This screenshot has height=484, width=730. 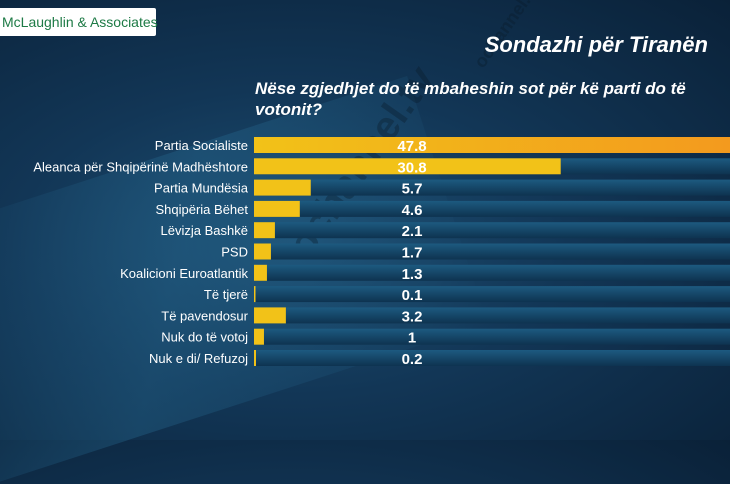 What do you see at coordinates (412, 359) in the screenshot?
I see `value-label: 0.2` at bounding box center [412, 359].